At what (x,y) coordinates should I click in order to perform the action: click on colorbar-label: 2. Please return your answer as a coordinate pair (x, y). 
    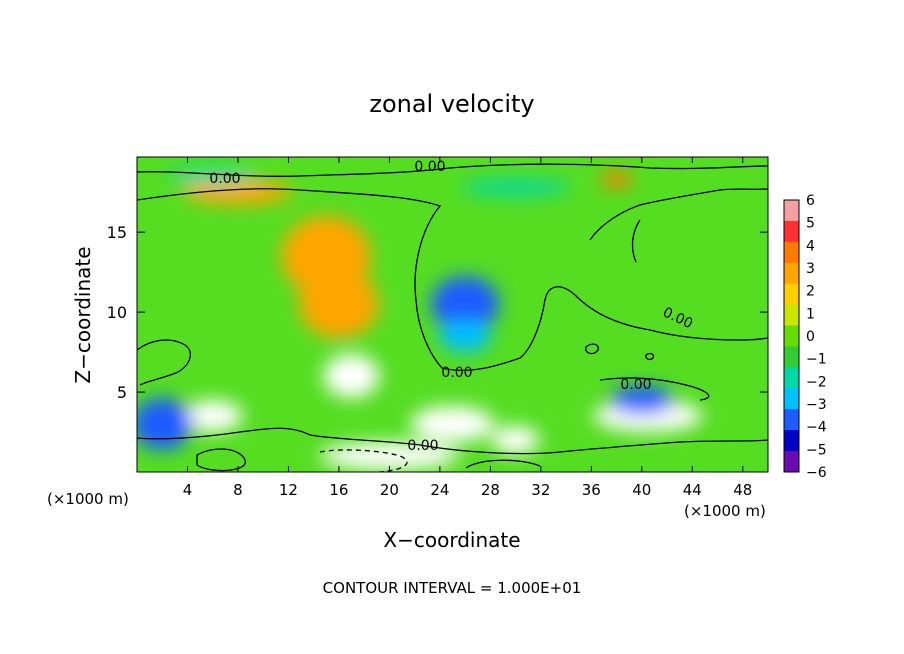
    Looking at the image, I should click on (810, 292).